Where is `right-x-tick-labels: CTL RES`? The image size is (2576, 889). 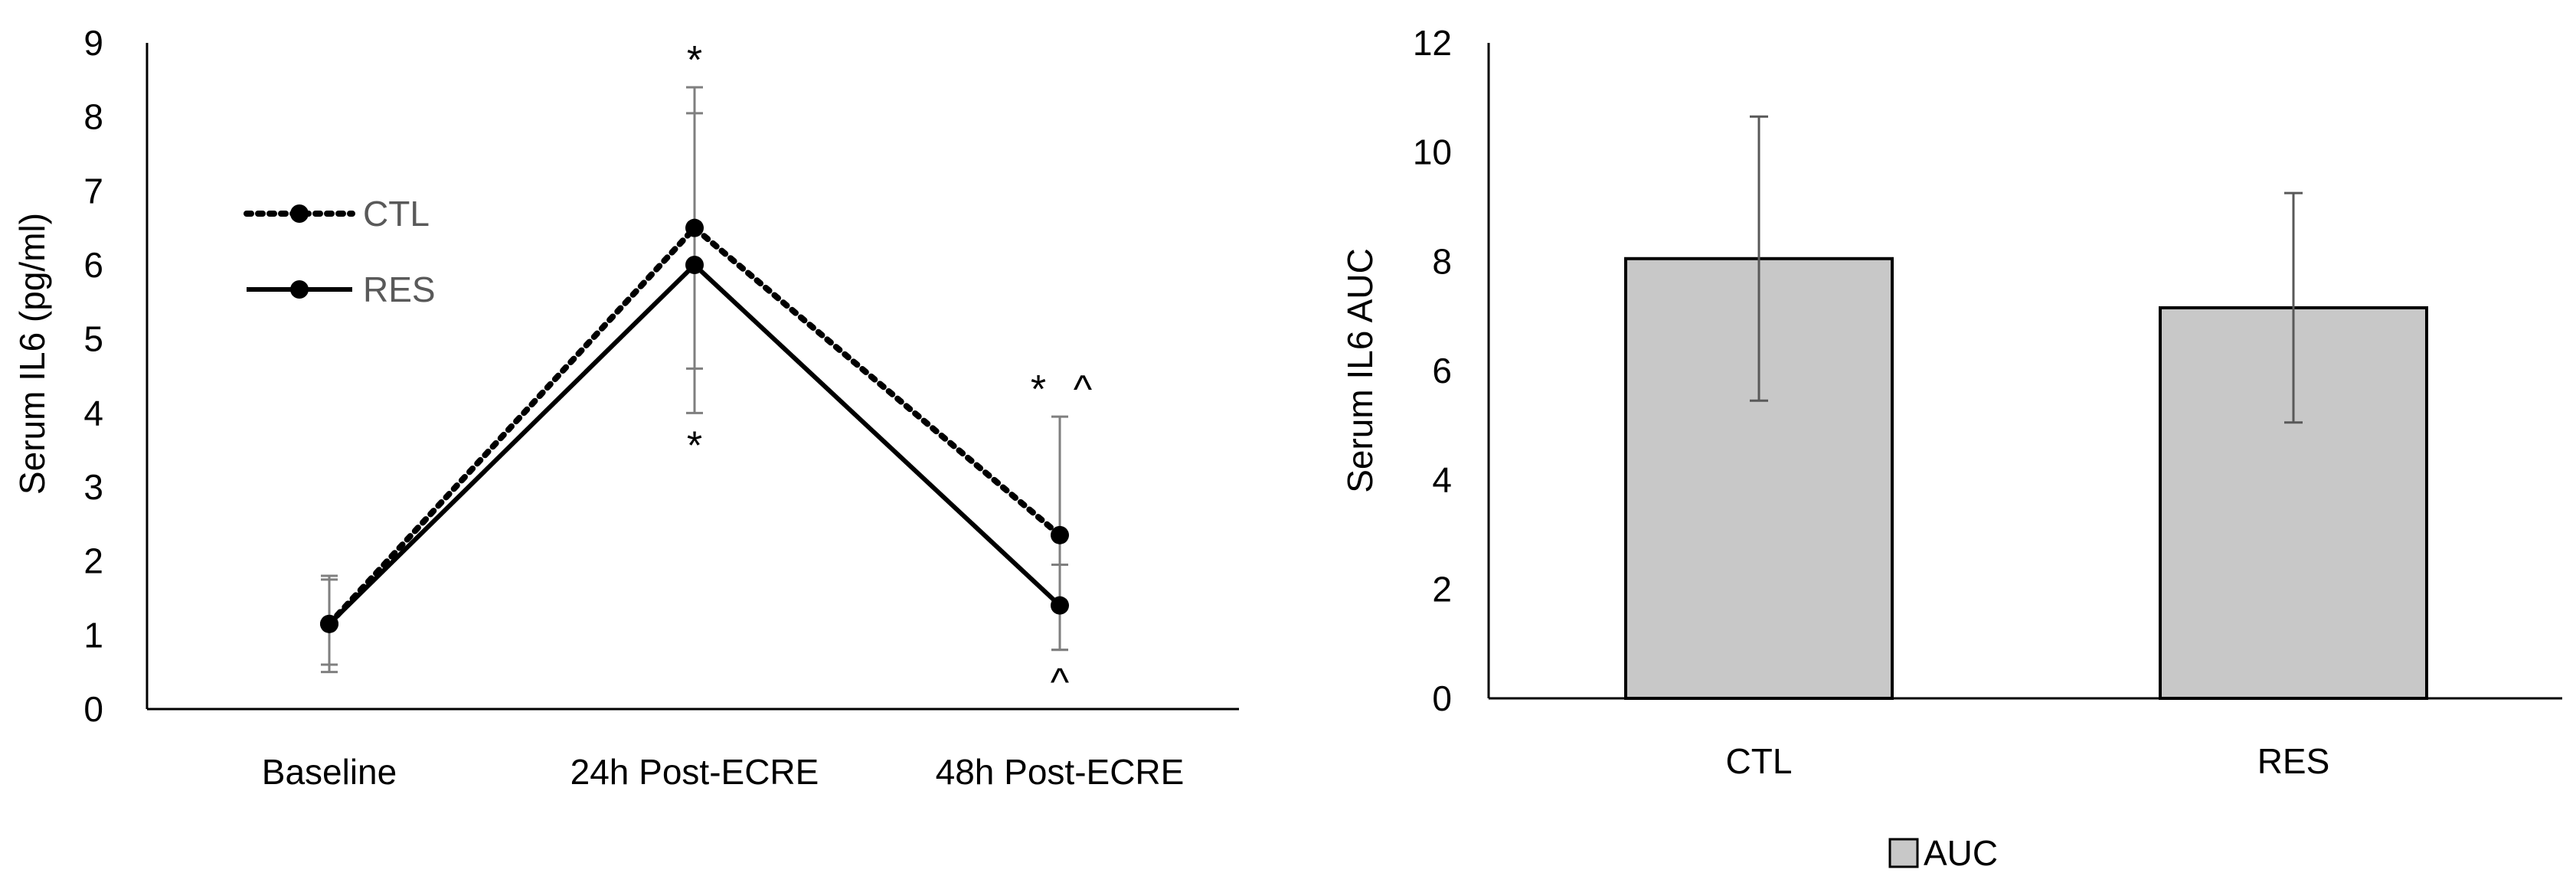
right-x-tick-labels: CTL RES is located at coordinates (2028, 761).